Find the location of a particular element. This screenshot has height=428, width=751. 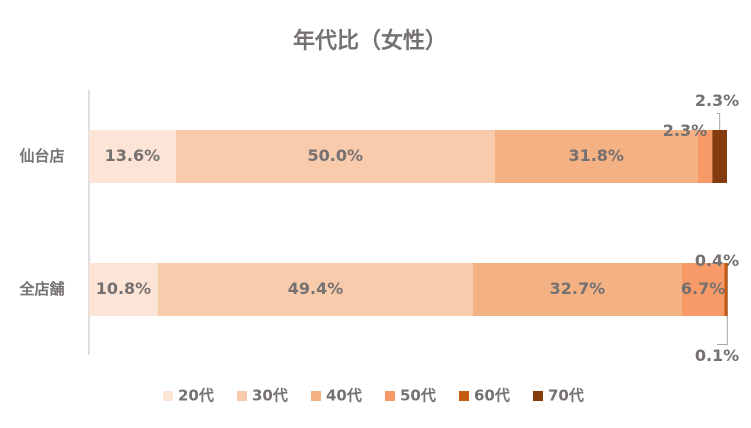

data-label: 49.4% is located at coordinates (316, 288).